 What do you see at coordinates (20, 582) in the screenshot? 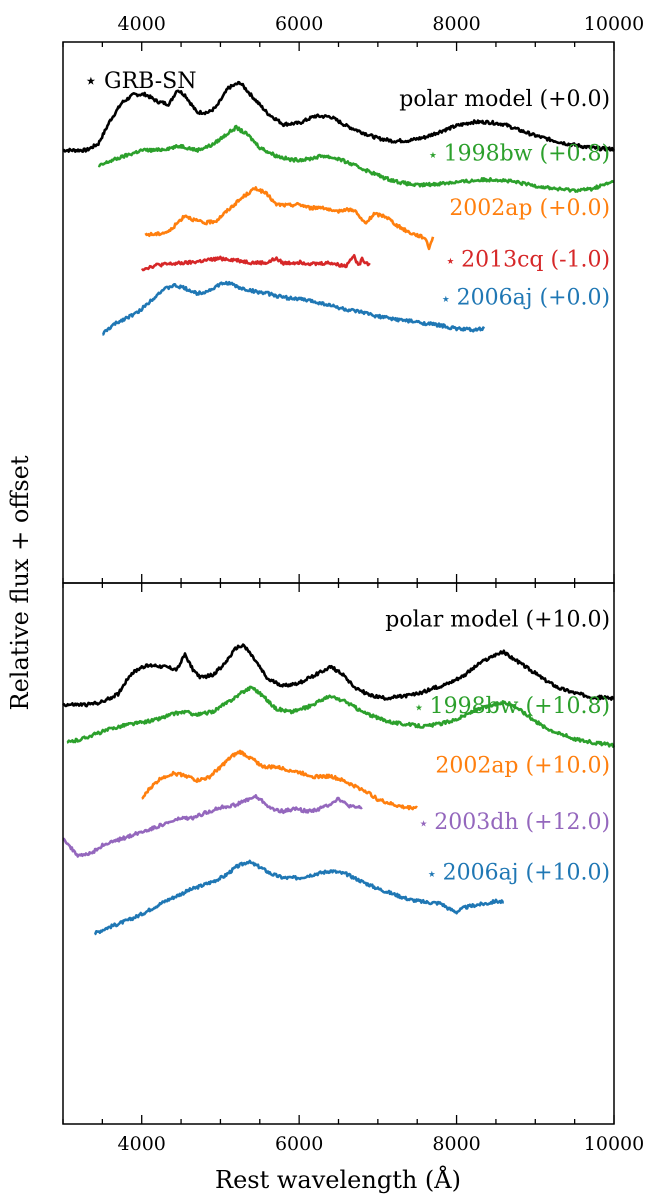
I see `y-axis-label: Relative flux + offset` at bounding box center [20, 582].